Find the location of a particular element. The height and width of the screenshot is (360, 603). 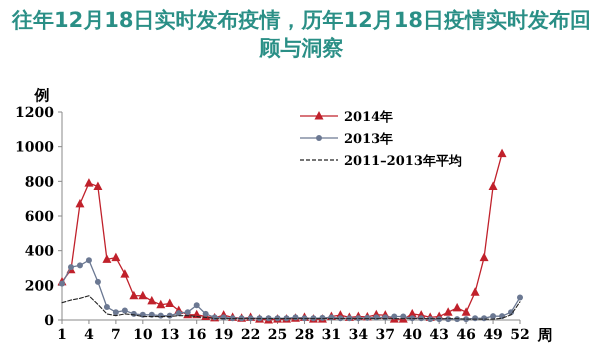

x-axis-title: 周 is located at coordinates (544, 335).